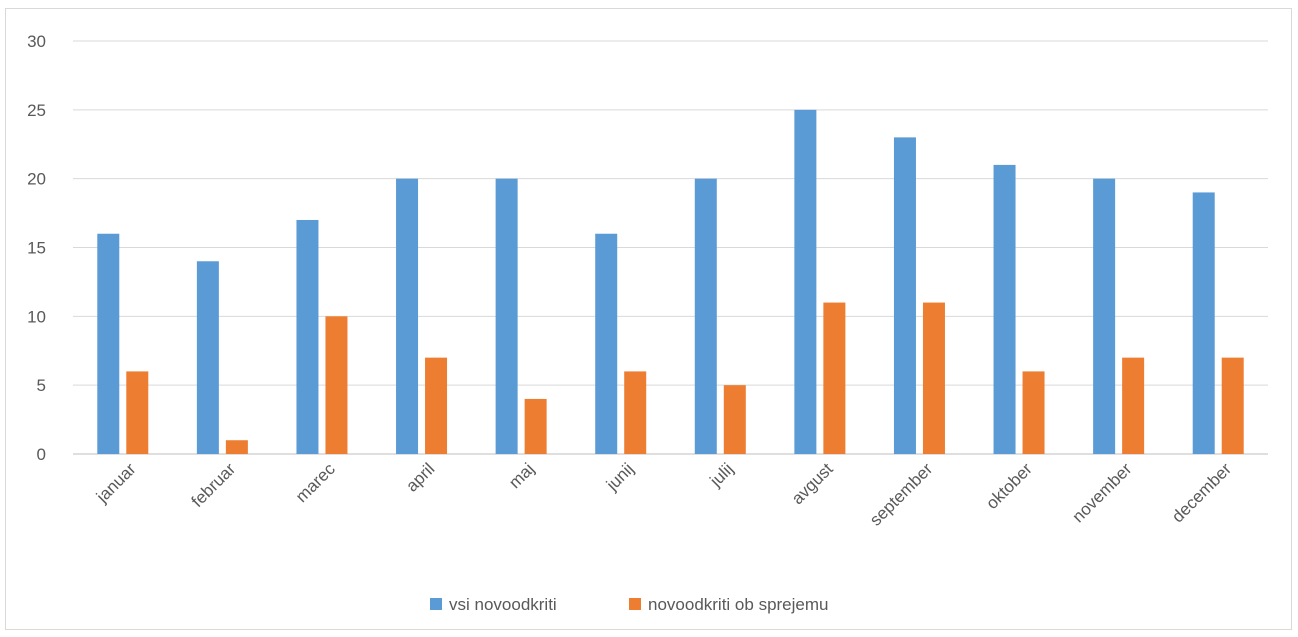 The width and height of the screenshot is (1298, 637). I want to click on bar-vsi-novoodkriti-april, so click(407, 316).